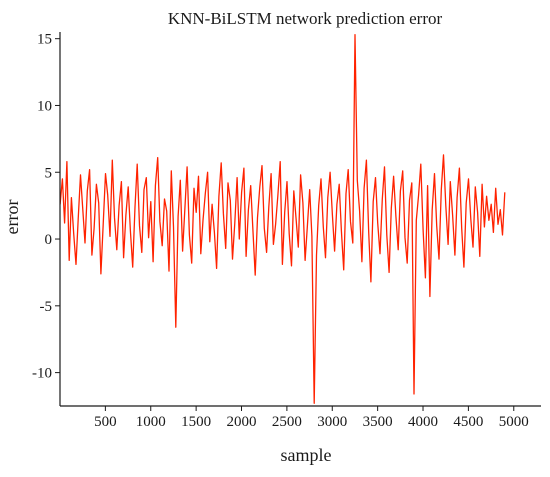  What do you see at coordinates (12, 217) in the screenshot?
I see `y-axis-title: error` at bounding box center [12, 217].